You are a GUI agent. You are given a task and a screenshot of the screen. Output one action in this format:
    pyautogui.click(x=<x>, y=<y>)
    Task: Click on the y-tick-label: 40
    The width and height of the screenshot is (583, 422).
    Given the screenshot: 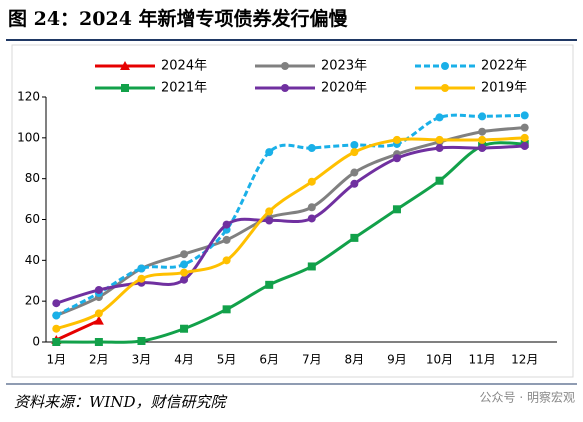 What is the action you would take?
    pyautogui.click(x=32, y=260)
    